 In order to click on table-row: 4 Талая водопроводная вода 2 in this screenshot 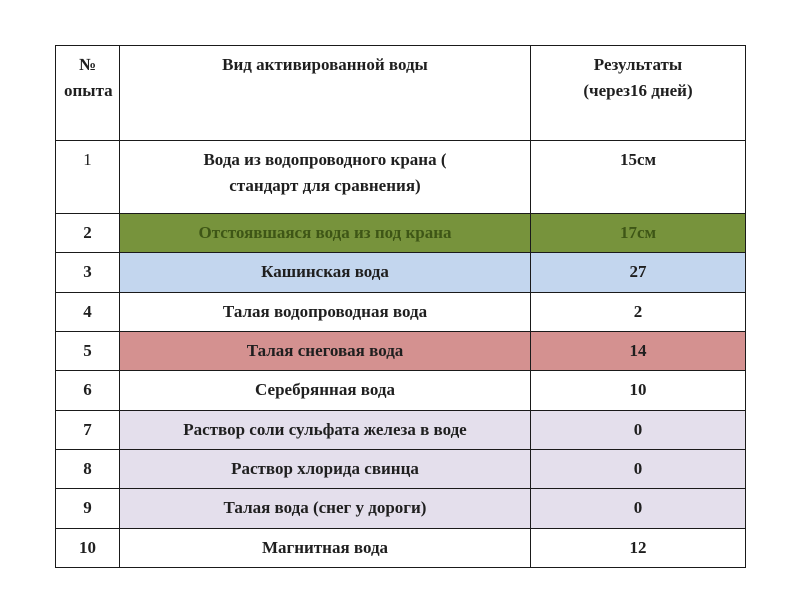, I will do `click(400, 312)`.